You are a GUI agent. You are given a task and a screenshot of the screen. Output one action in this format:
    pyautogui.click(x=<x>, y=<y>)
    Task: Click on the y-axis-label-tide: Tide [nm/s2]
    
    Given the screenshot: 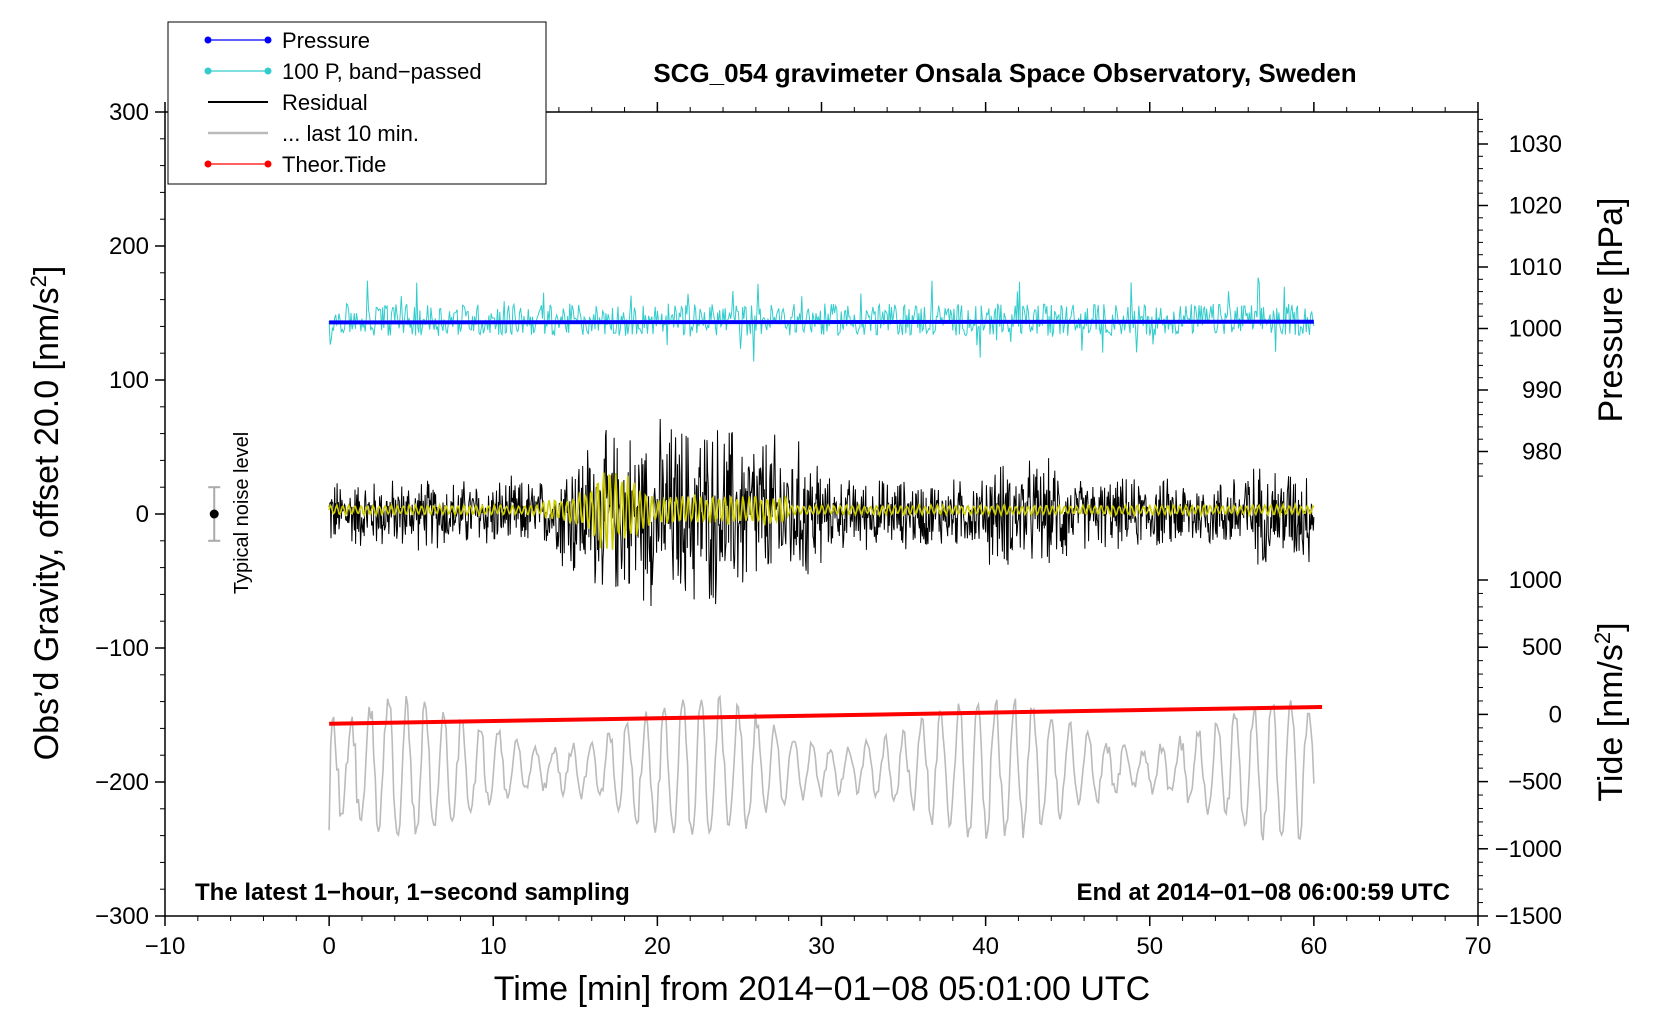 What is the action you would take?
    pyautogui.click(x=1610, y=711)
    